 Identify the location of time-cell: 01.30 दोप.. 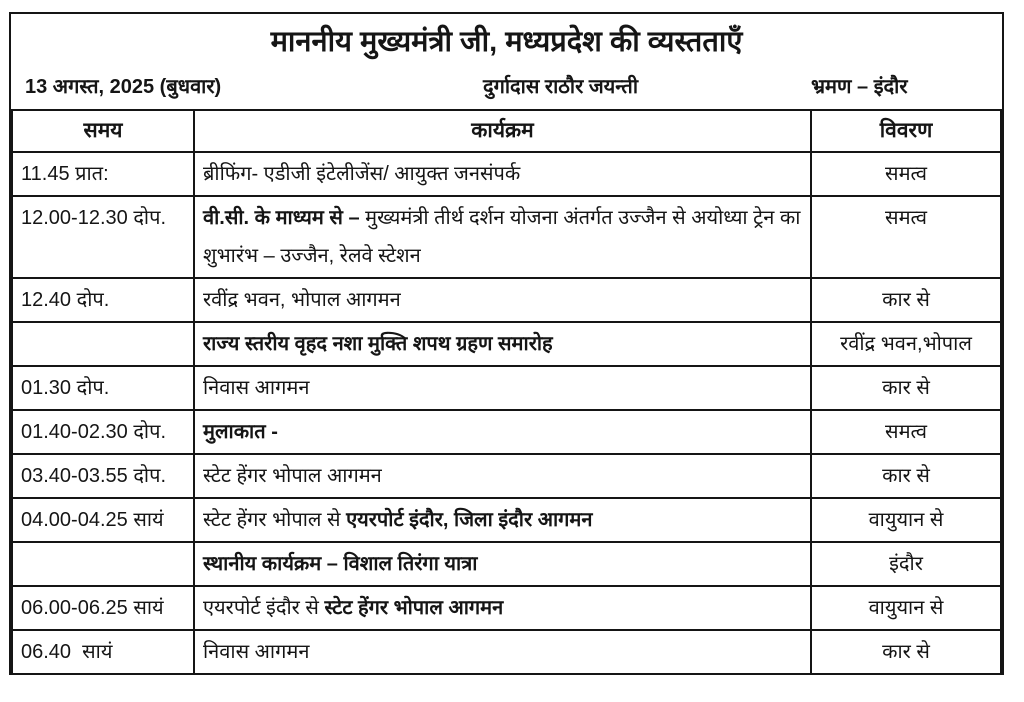
(103, 388).